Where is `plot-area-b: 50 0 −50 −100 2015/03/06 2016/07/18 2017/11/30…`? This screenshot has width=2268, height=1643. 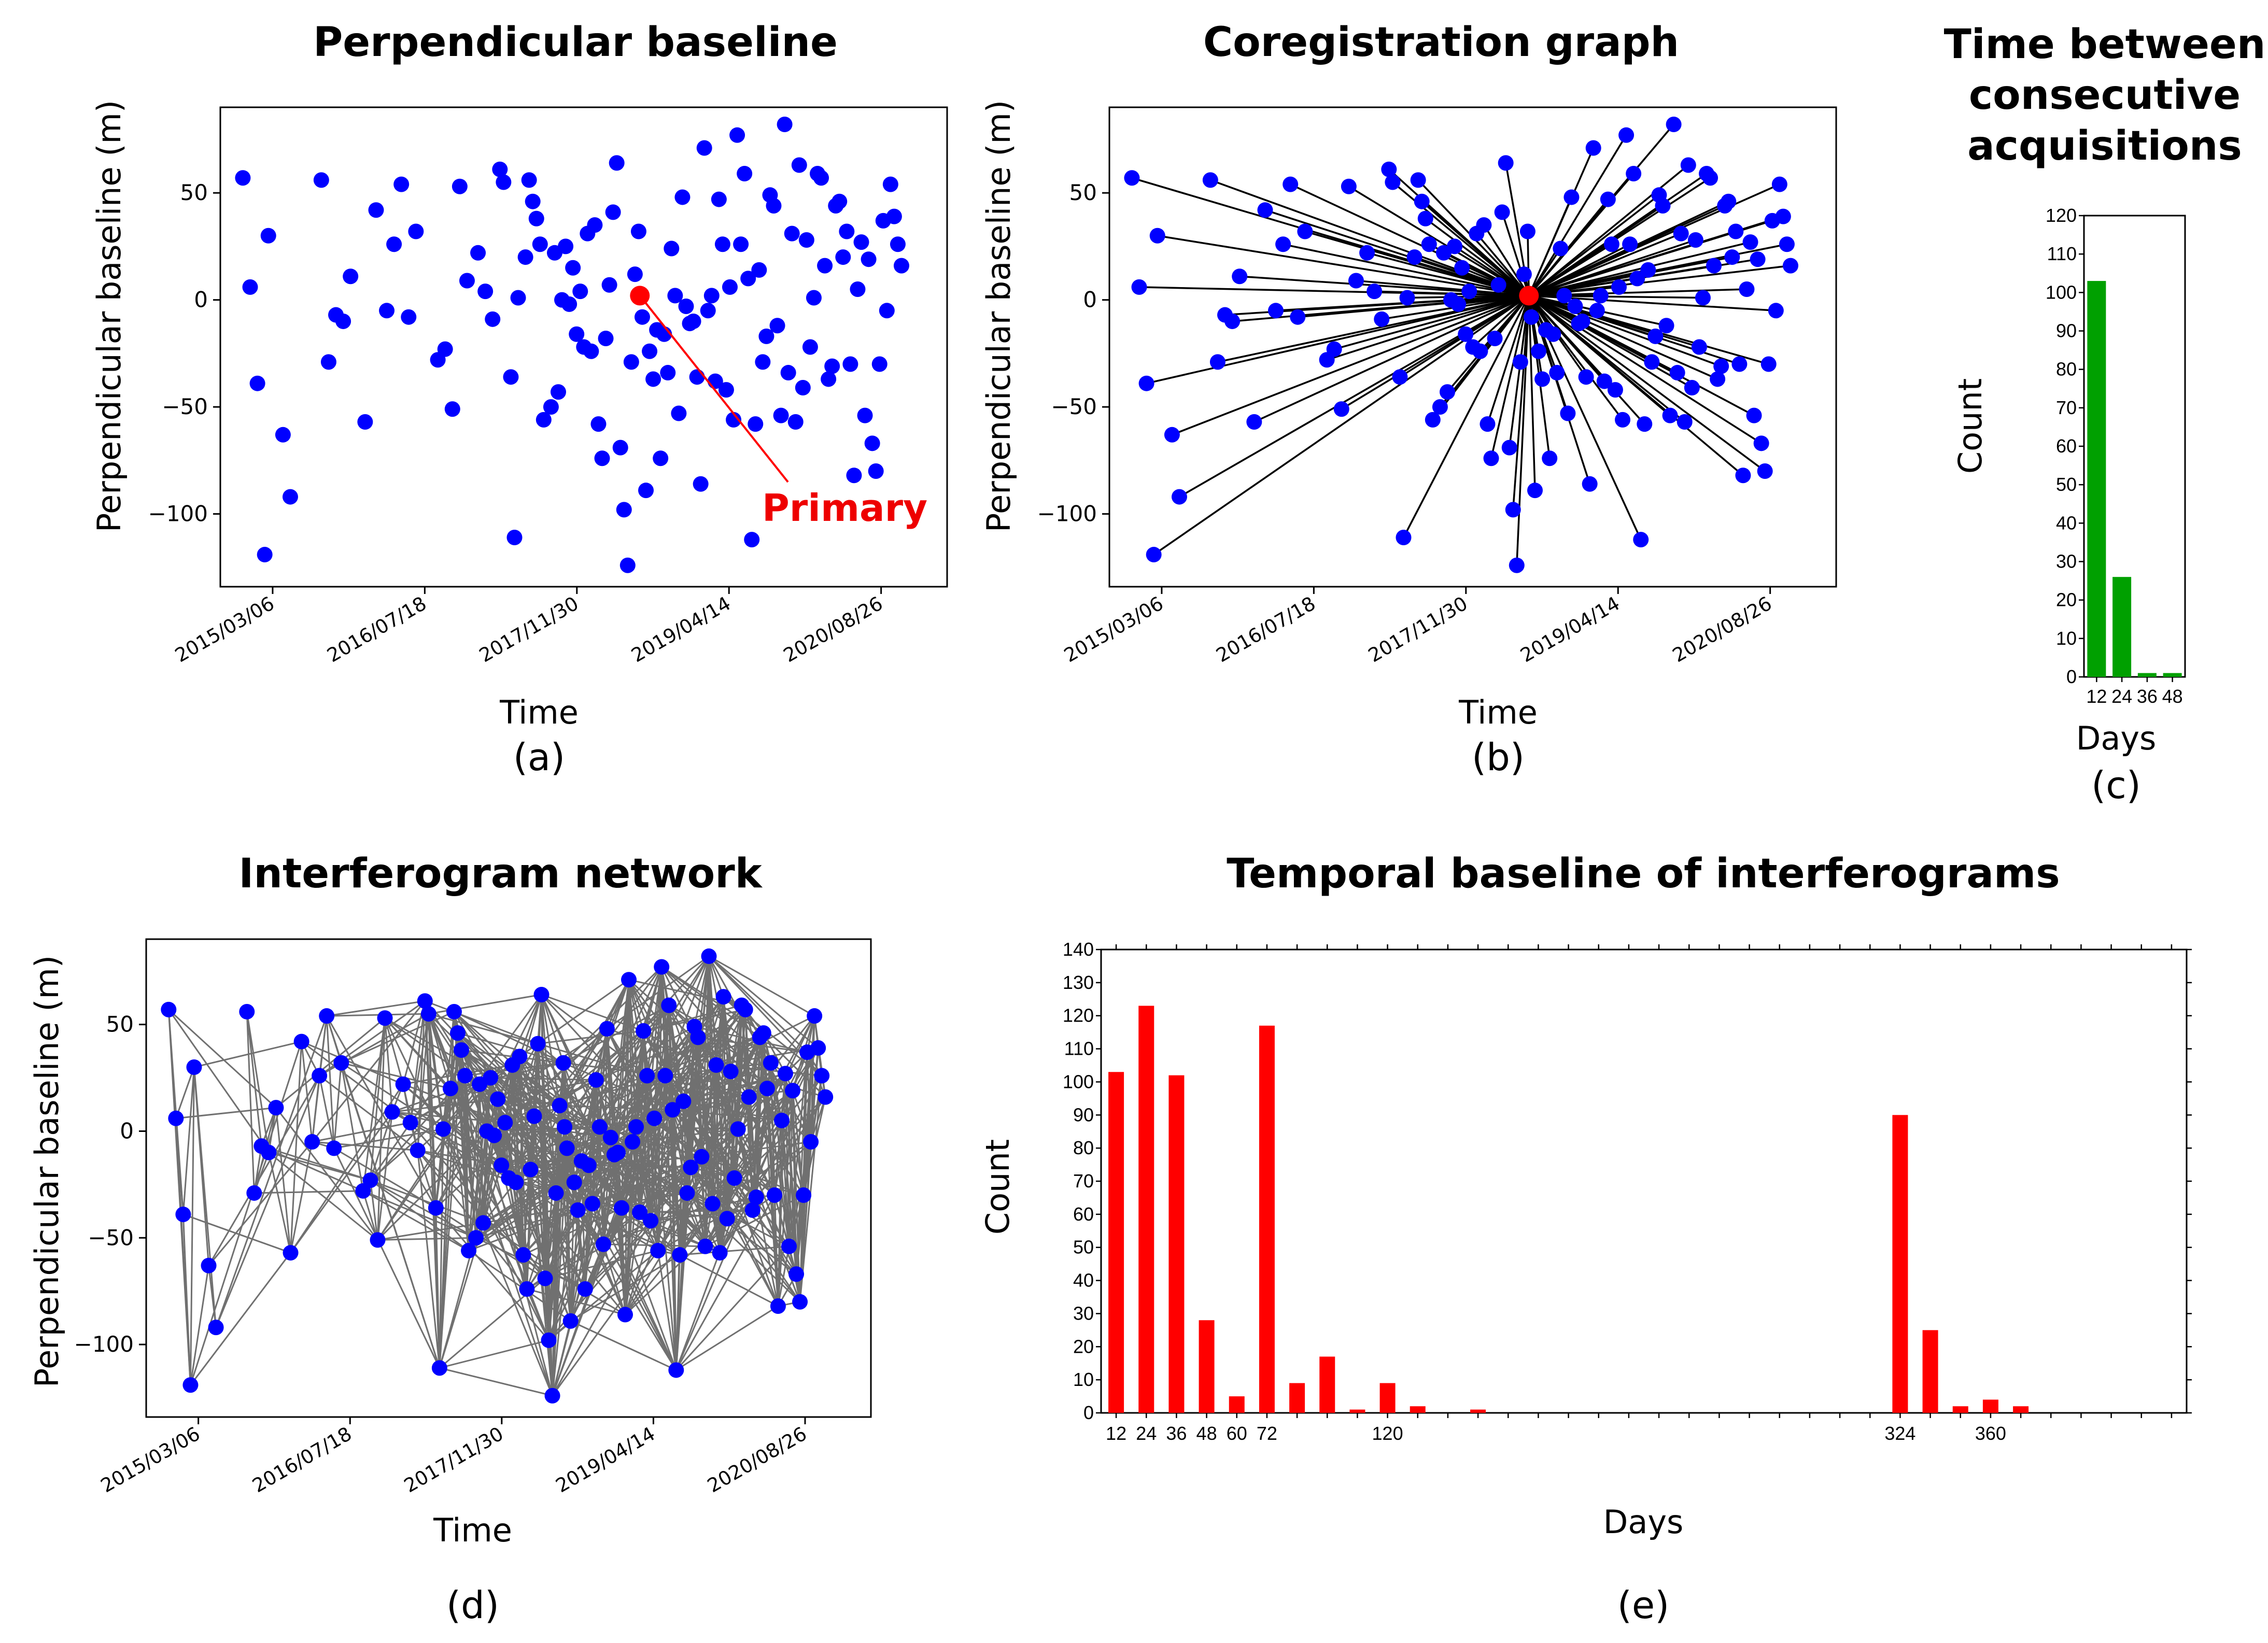
plot-area-b: 50 0 −50 −100 2015/03/06 2016/07/18 2017/11/30… is located at coordinates (1437, 386).